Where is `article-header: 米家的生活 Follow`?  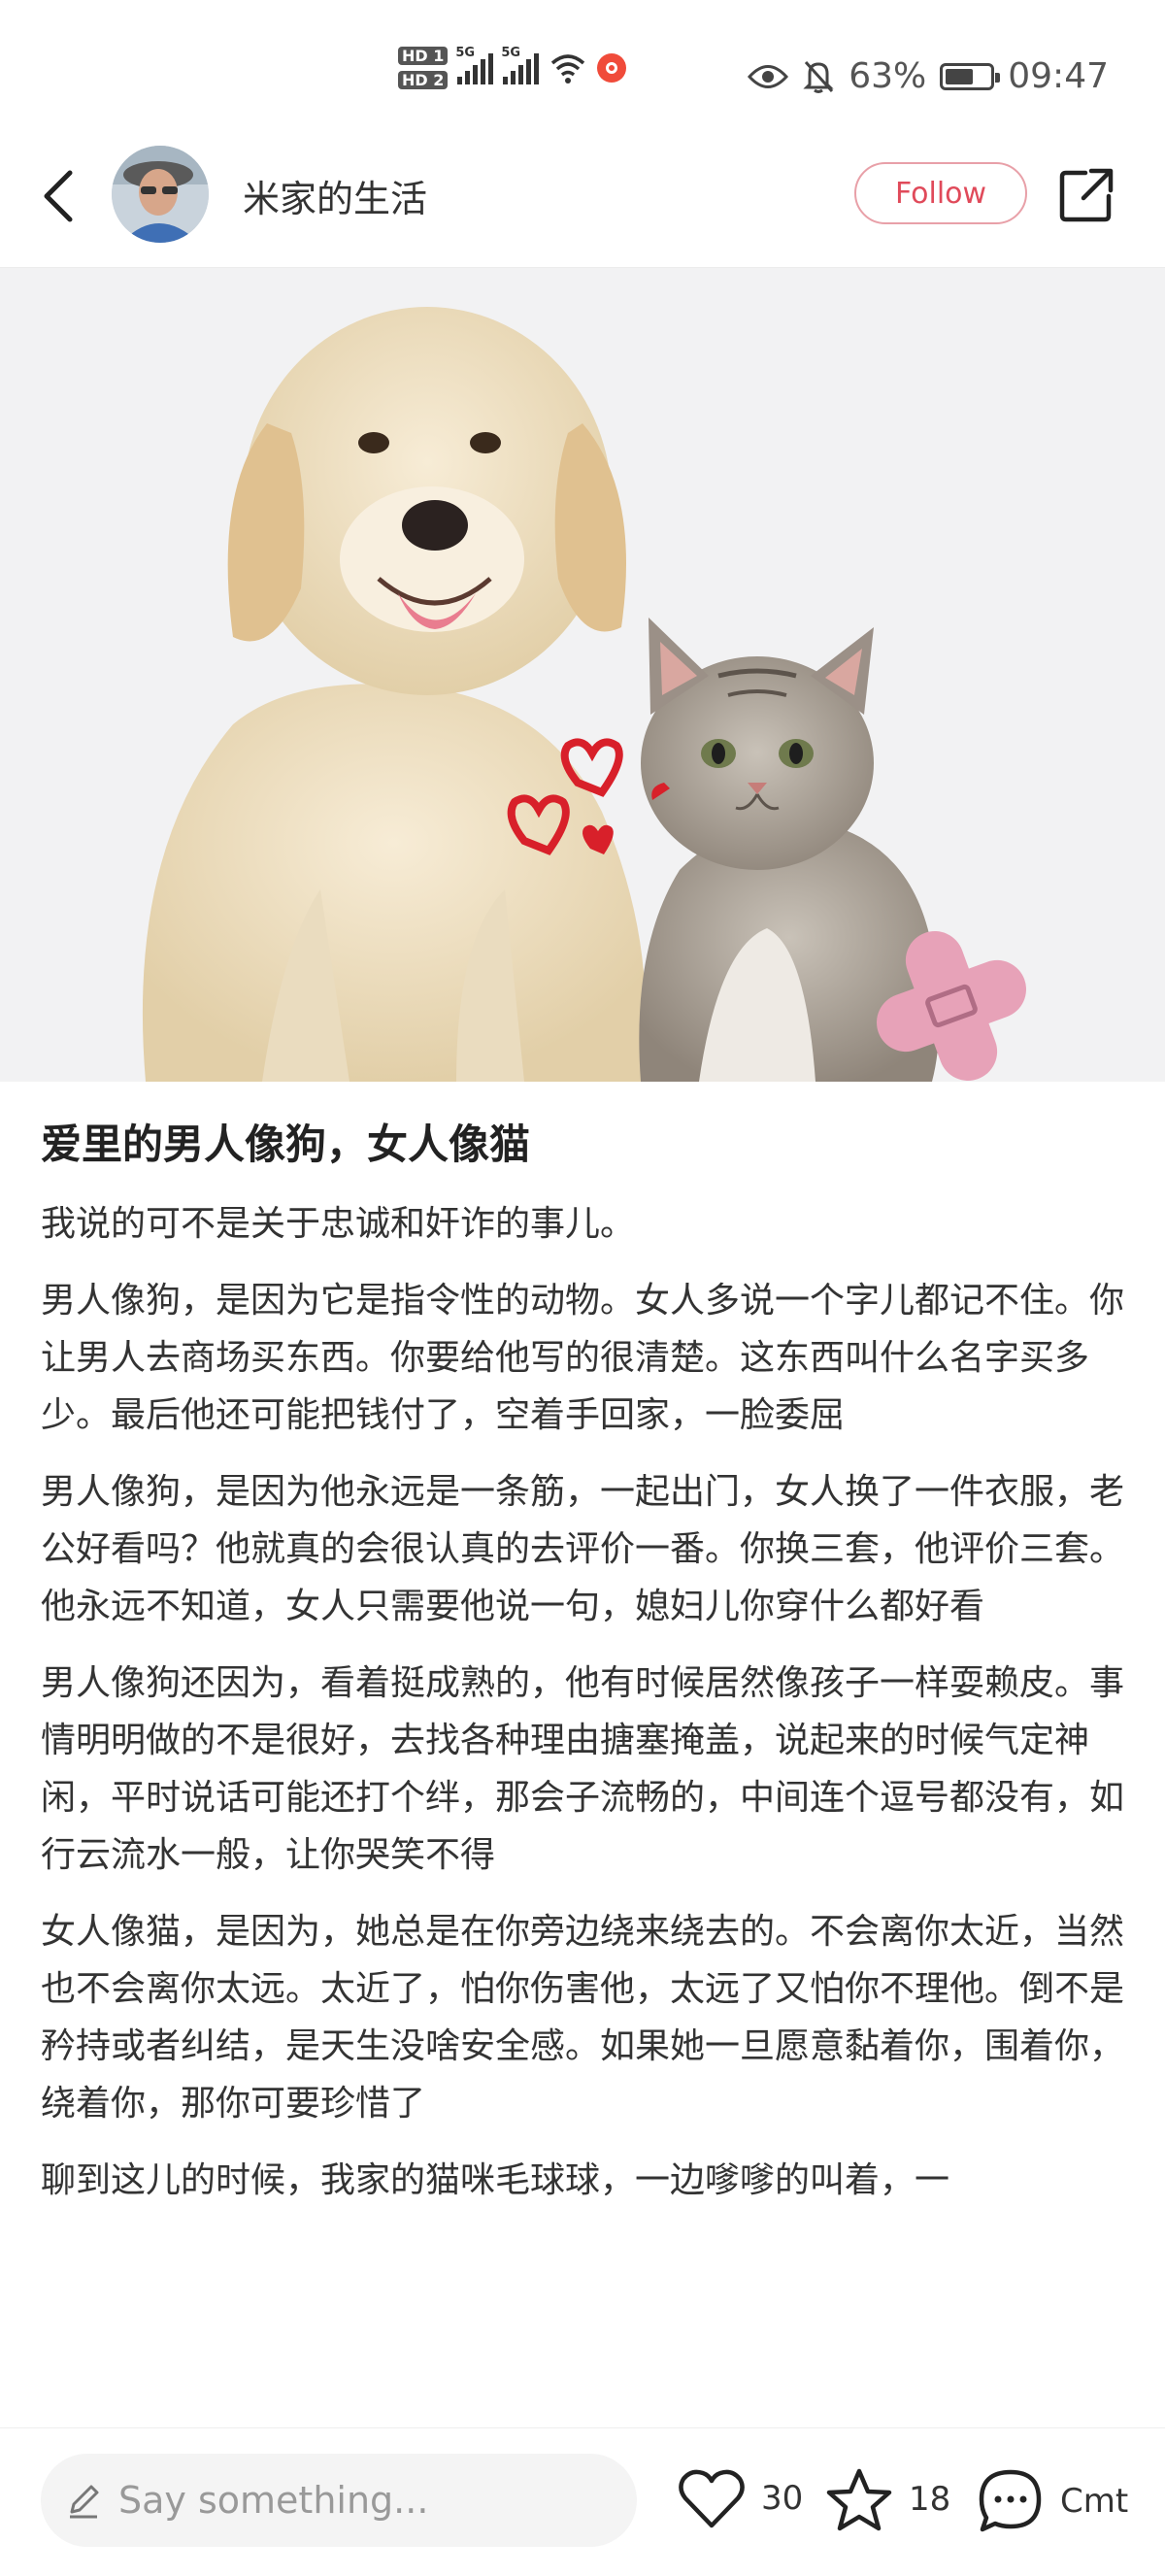 article-header: 米家的生活 Follow is located at coordinates (582, 207).